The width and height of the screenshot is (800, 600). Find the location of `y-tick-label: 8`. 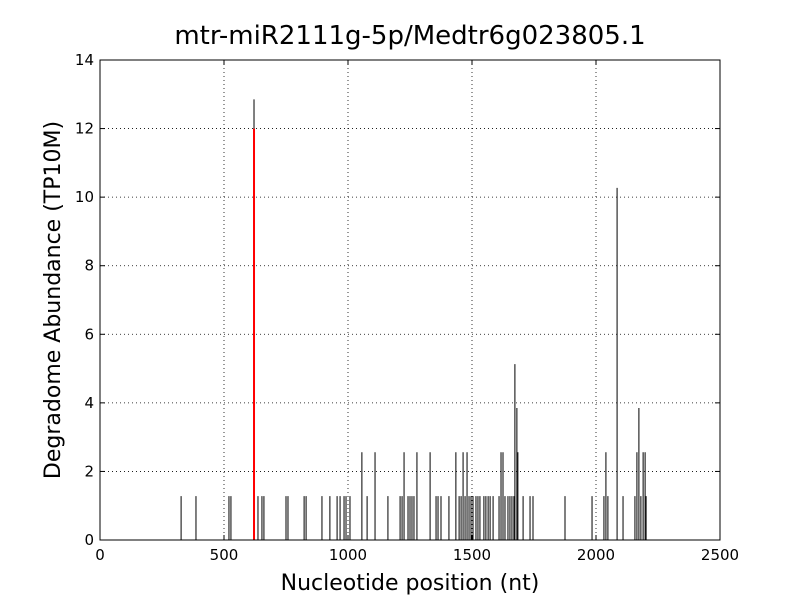

y-tick-label: 8 is located at coordinates (89, 266).